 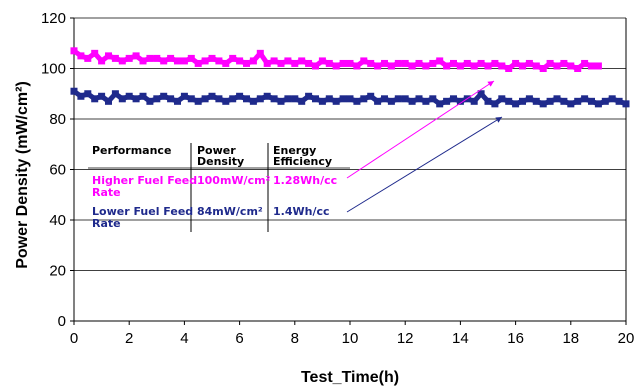 I want to click on table-row-label: Higher Fuel Feed, so click(x=144, y=180).